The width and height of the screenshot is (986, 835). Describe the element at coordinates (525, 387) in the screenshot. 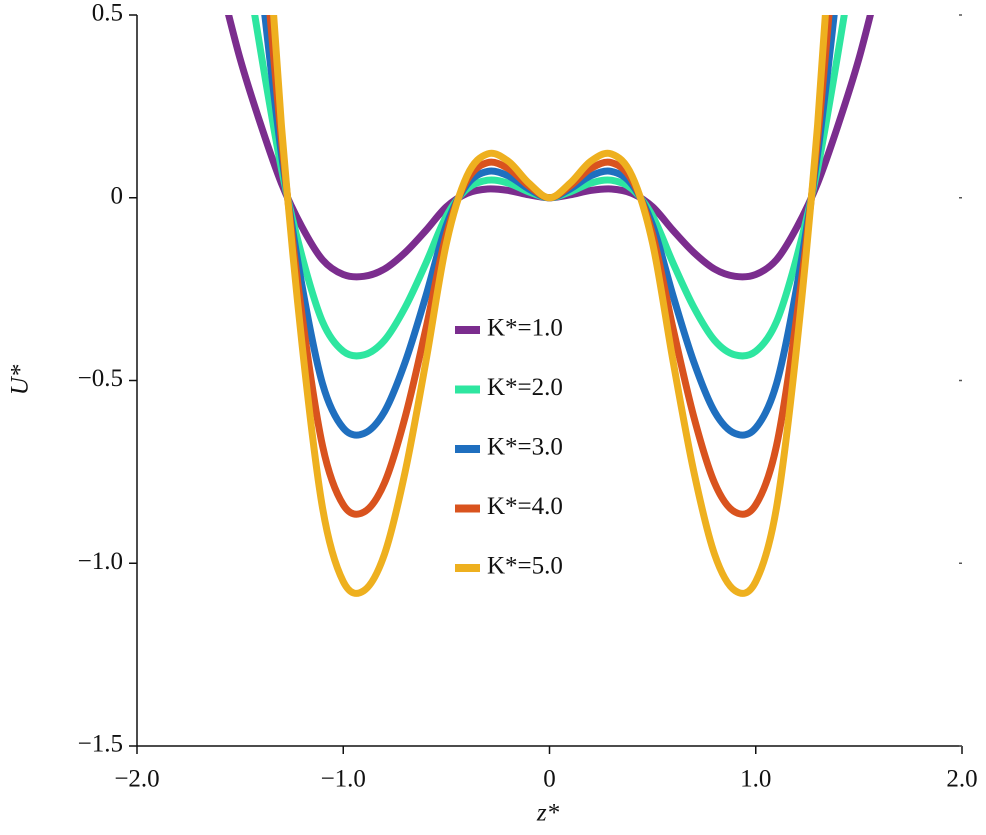

I see `legend-label: K*=2.0` at that location.